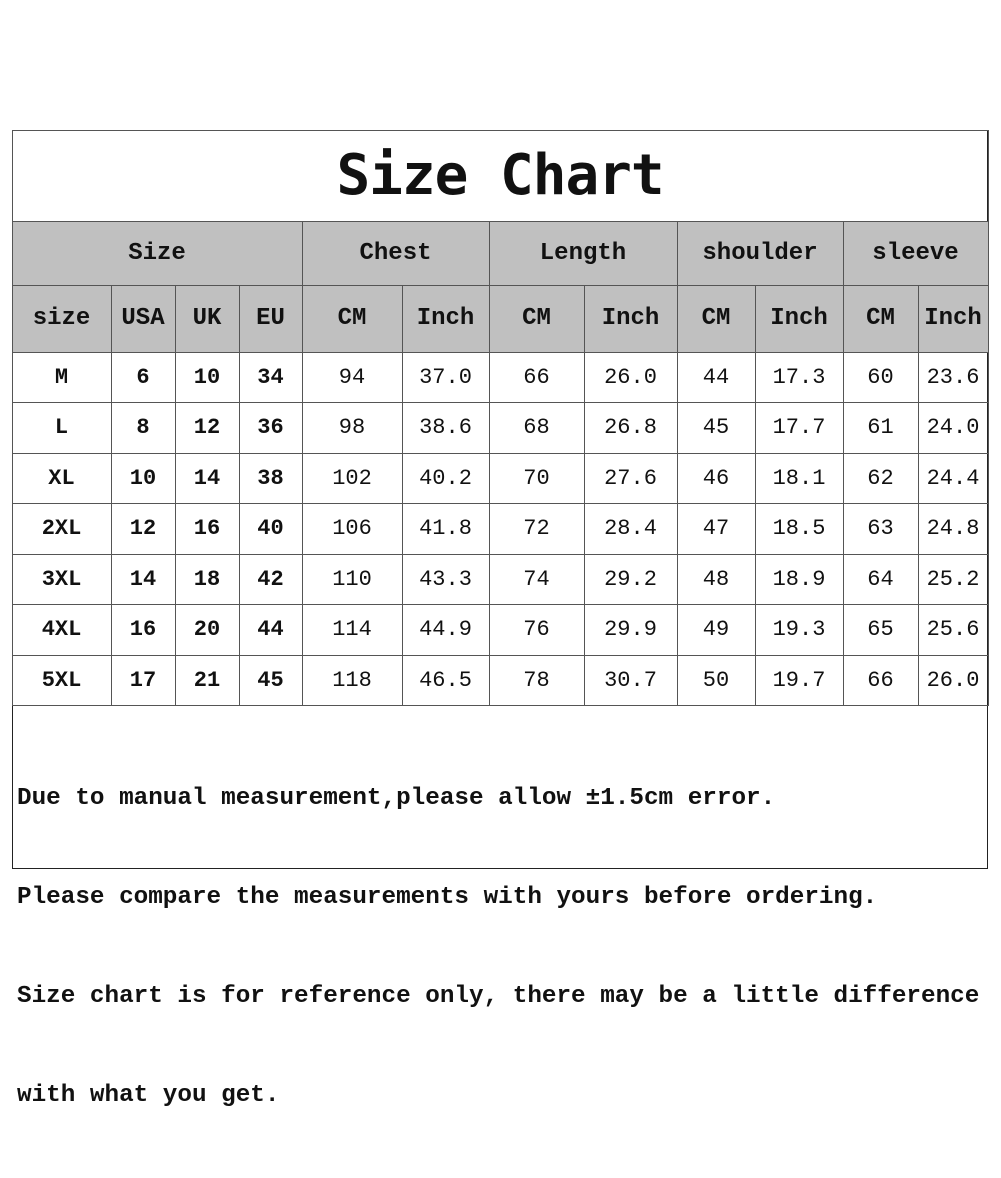 The height and width of the screenshot is (1178, 1001). What do you see at coordinates (716, 680) in the screenshot?
I see `table-cell: 50` at bounding box center [716, 680].